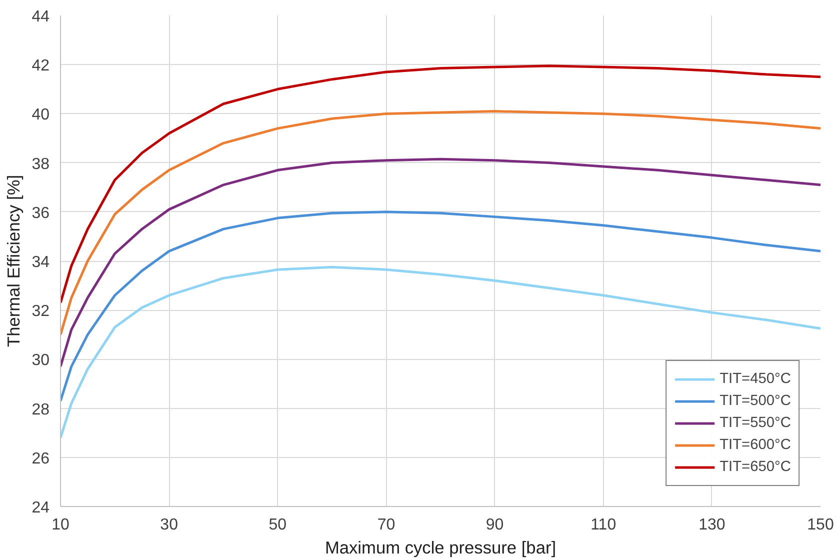 This screenshot has width=840, height=560. What do you see at coordinates (41, 459) in the screenshot?
I see `y-tick-label: 26` at bounding box center [41, 459].